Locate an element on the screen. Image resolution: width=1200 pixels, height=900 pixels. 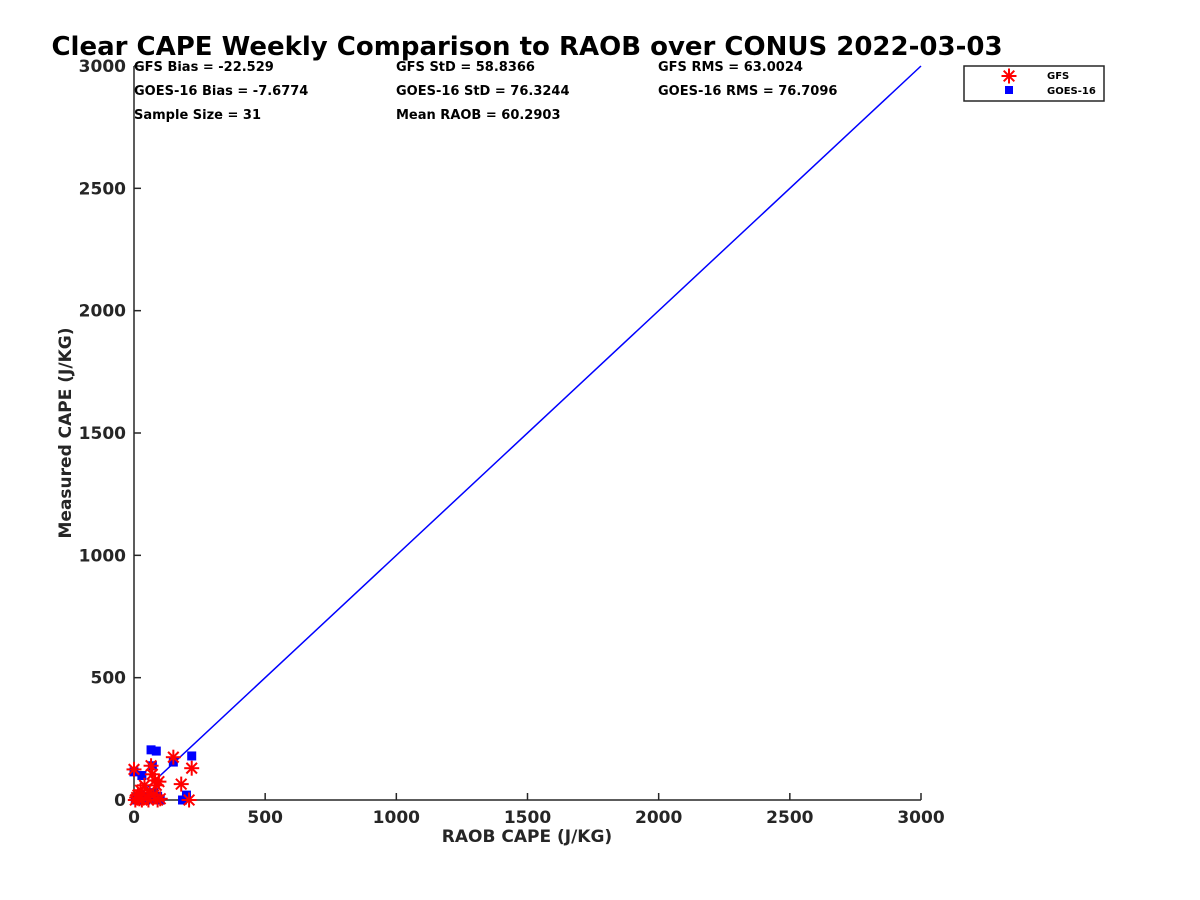
y-axis-label: Measured CAPE (J/KG) is located at coordinates (66, 433).